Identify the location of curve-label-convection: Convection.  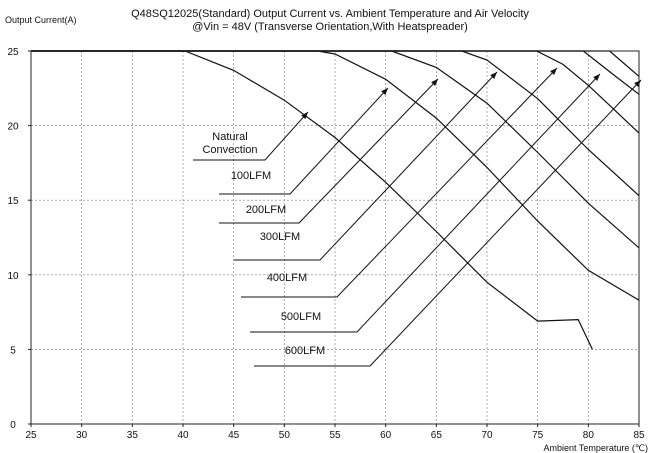
(229, 150).